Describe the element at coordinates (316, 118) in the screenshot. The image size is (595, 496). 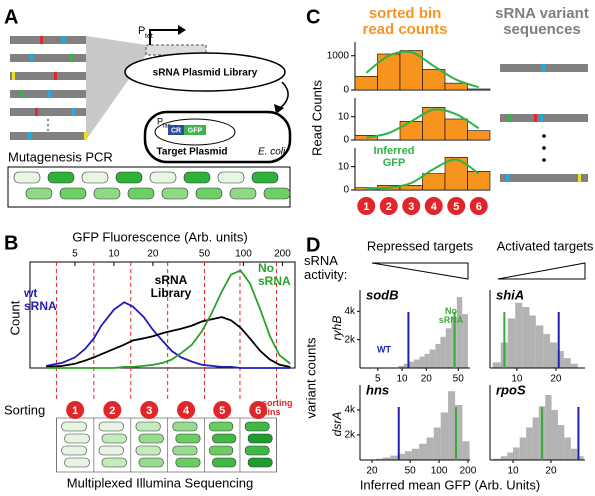
I see `y-axis-title: Read Counts` at that location.